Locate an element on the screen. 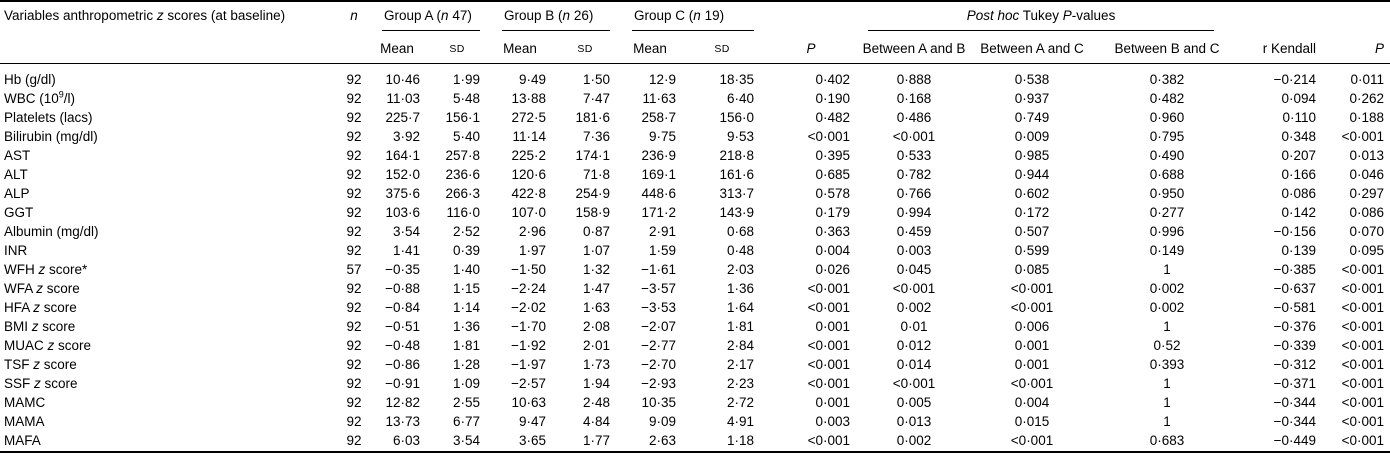 This screenshot has height=457, width=1390. cell-group-c-sd: 161·6 is located at coordinates (737, 174).